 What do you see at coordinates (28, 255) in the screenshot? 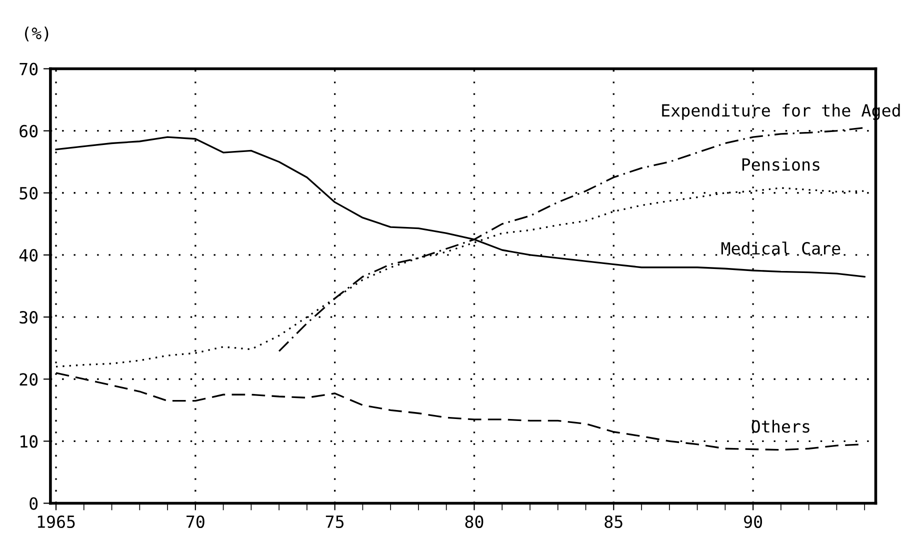
I see `y-tick-label: 40` at bounding box center [28, 255].